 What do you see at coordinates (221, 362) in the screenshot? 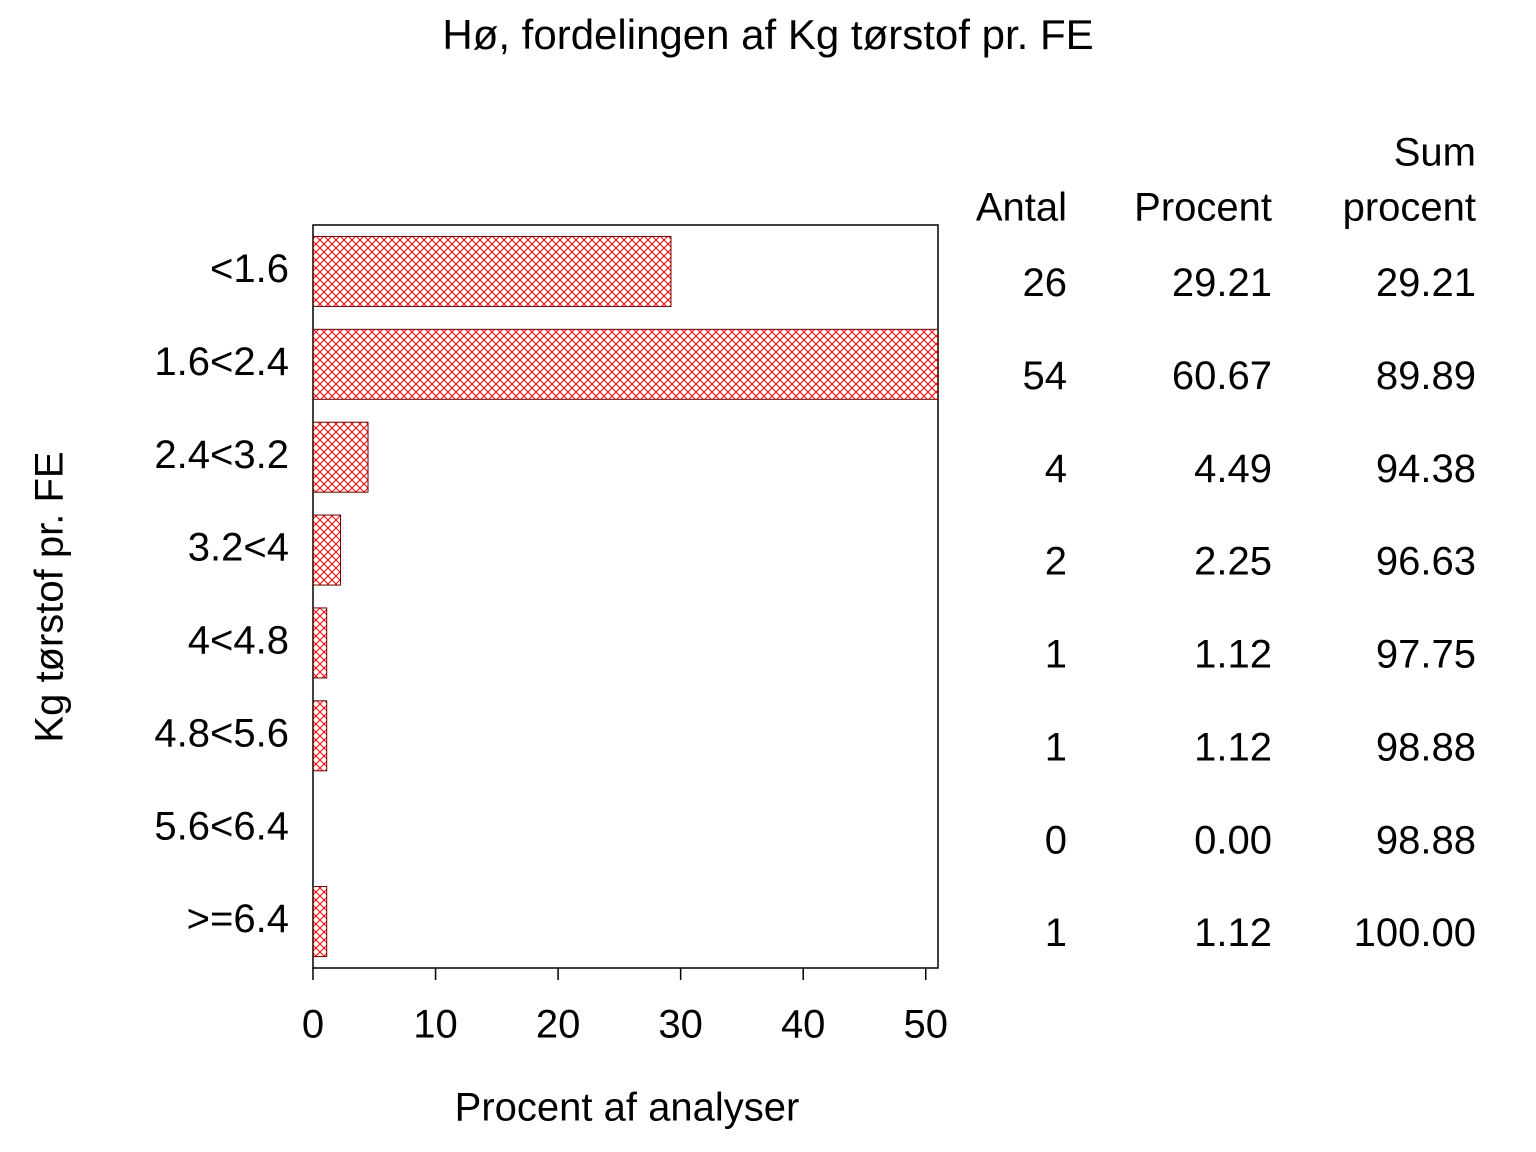
I see `y-tick-label: 1.6<2.4` at bounding box center [221, 362].